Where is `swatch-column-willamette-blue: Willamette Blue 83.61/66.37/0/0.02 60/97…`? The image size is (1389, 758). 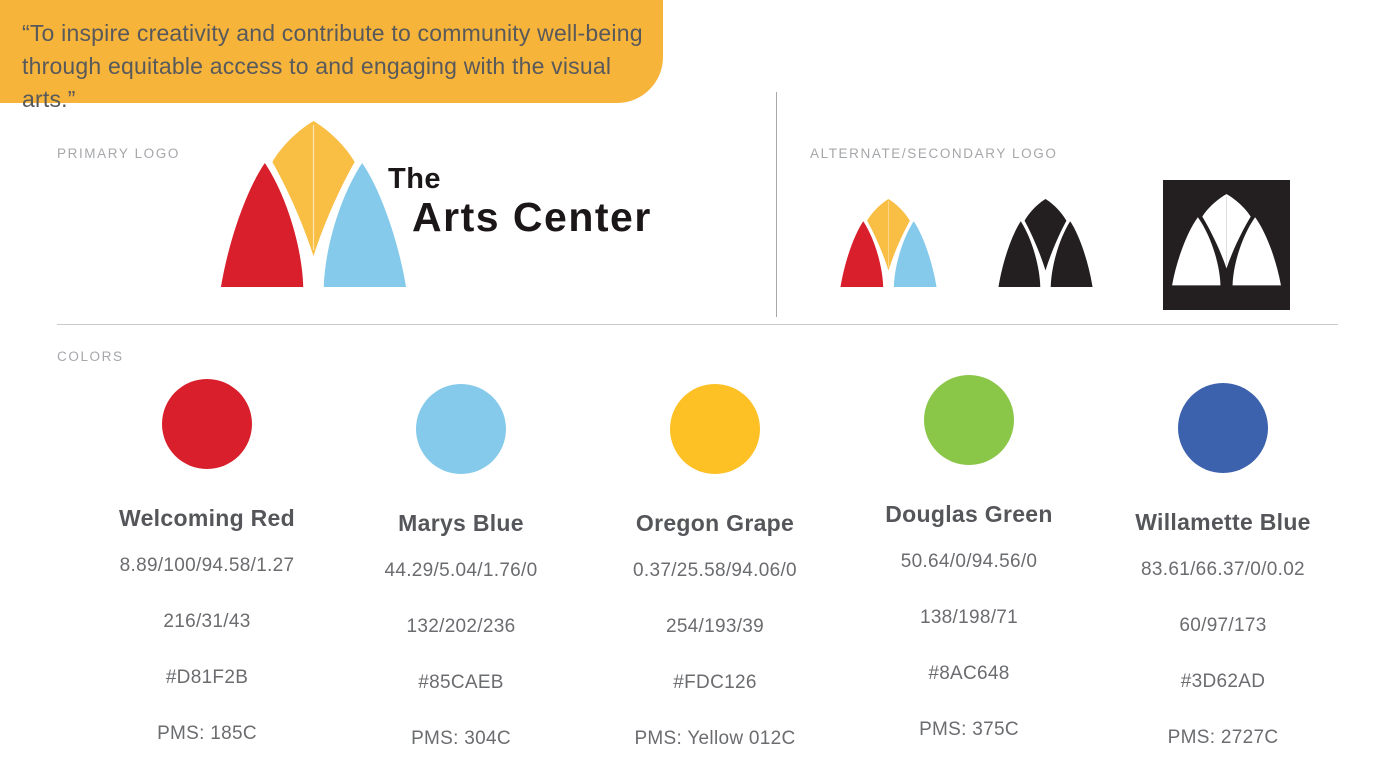
swatch-column-willamette-blue: Willamette Blue 83.61/66.37/0/0.02 60/97… is located at coordinates (1223, 570).